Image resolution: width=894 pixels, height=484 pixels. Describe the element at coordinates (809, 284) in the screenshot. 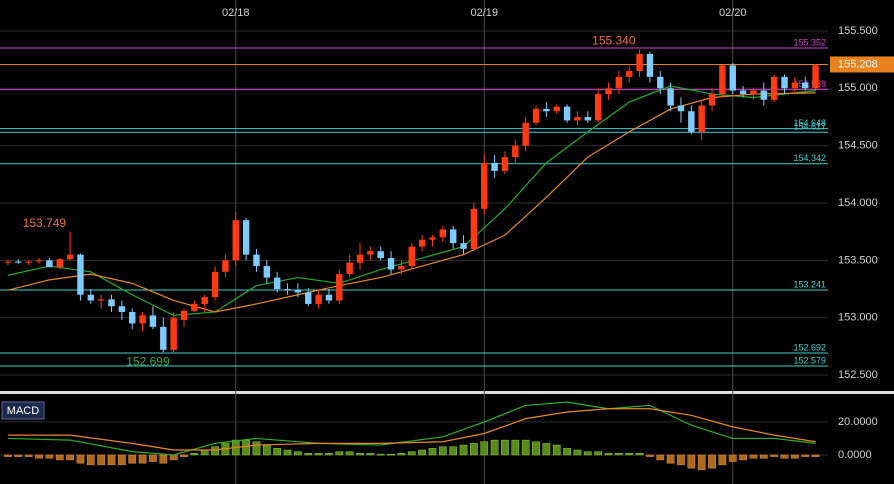

I see `level-label: 153.241` at that location.